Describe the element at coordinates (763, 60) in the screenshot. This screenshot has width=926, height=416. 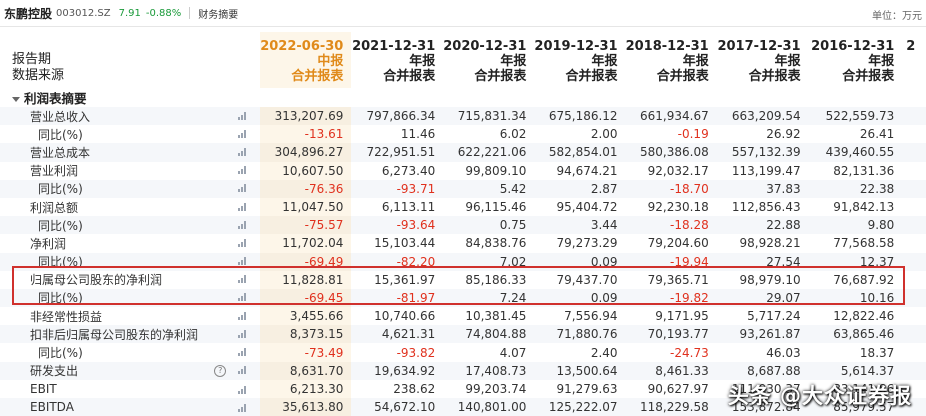
I see `column-header: 2017-12-31 年报 合并报表` at that location.